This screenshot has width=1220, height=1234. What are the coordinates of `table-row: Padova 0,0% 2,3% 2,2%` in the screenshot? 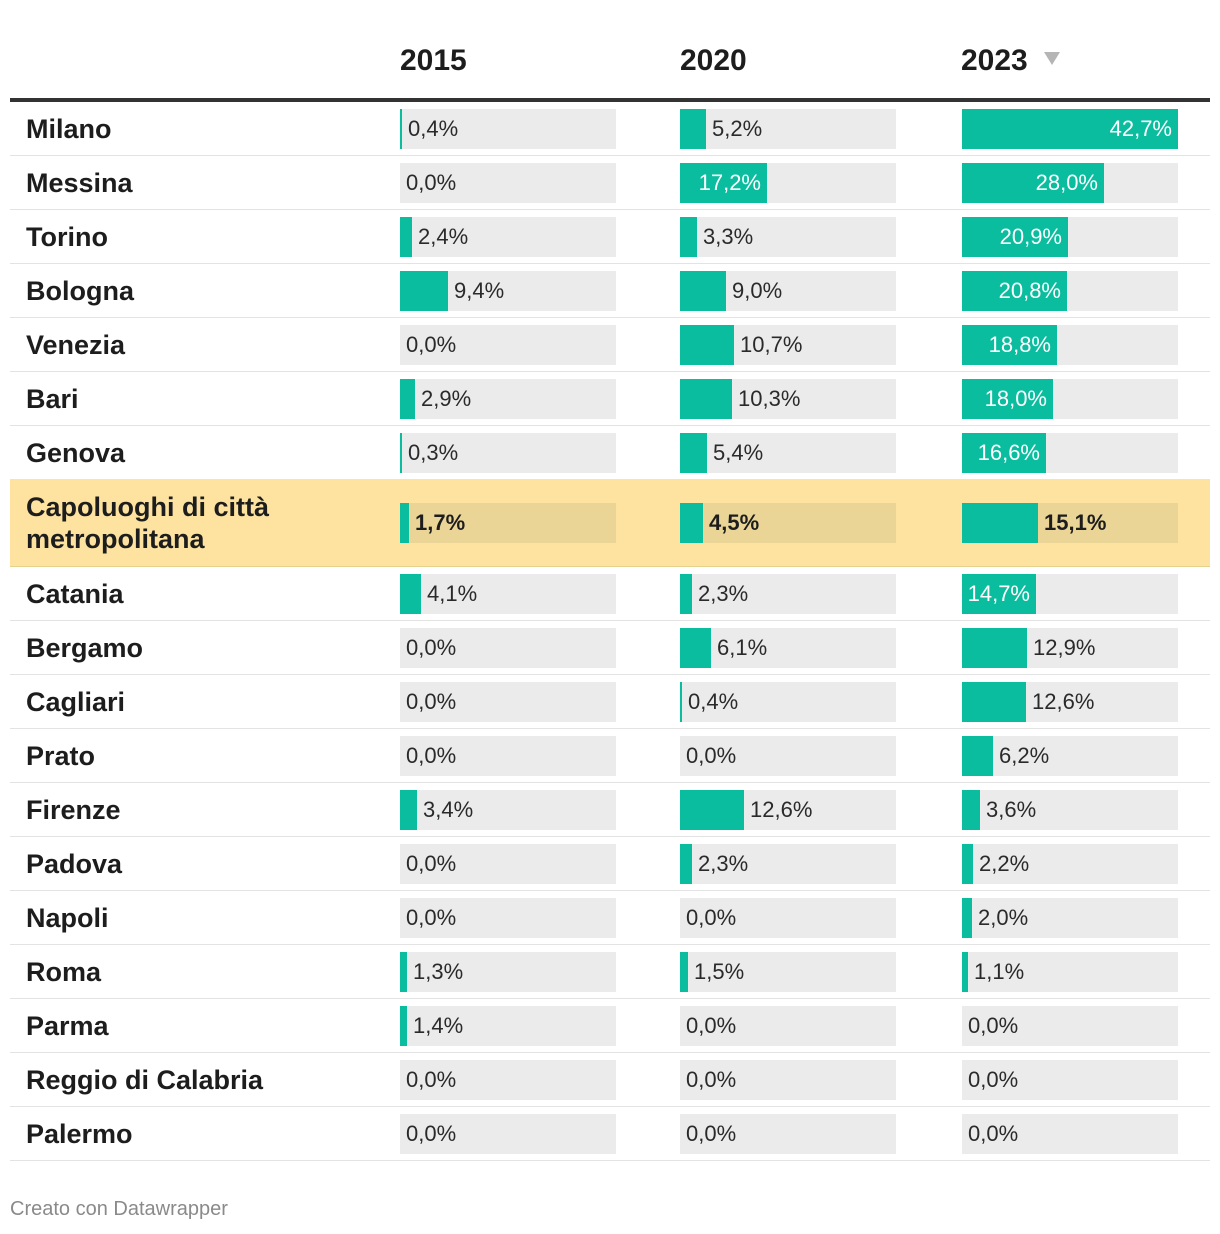 It's located at (610, 864).